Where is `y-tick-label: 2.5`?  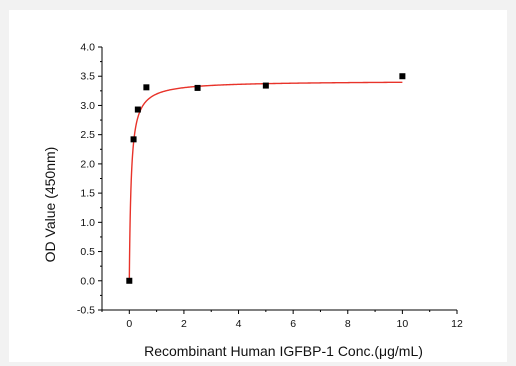
y-tick-label: 2.5 is located at coordinates (87, 135).